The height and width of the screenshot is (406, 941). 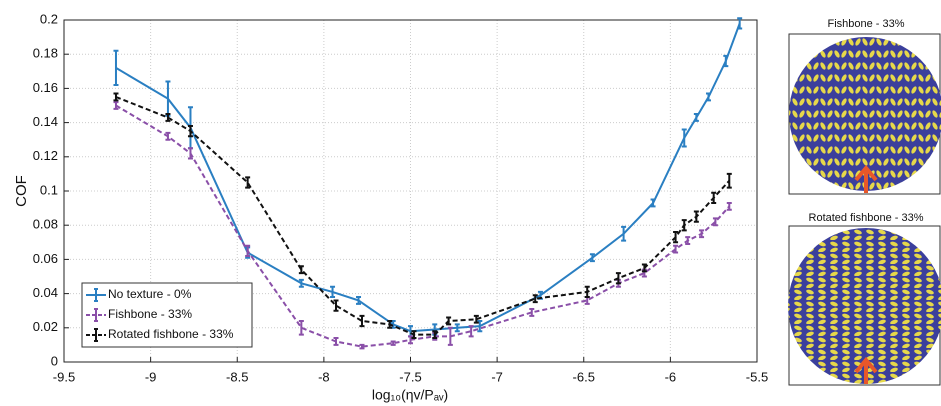 What do you see at coordinates (324, 376) in the screenshot?
I see `x-tick-label: -8` at bounding box center [324, 376].